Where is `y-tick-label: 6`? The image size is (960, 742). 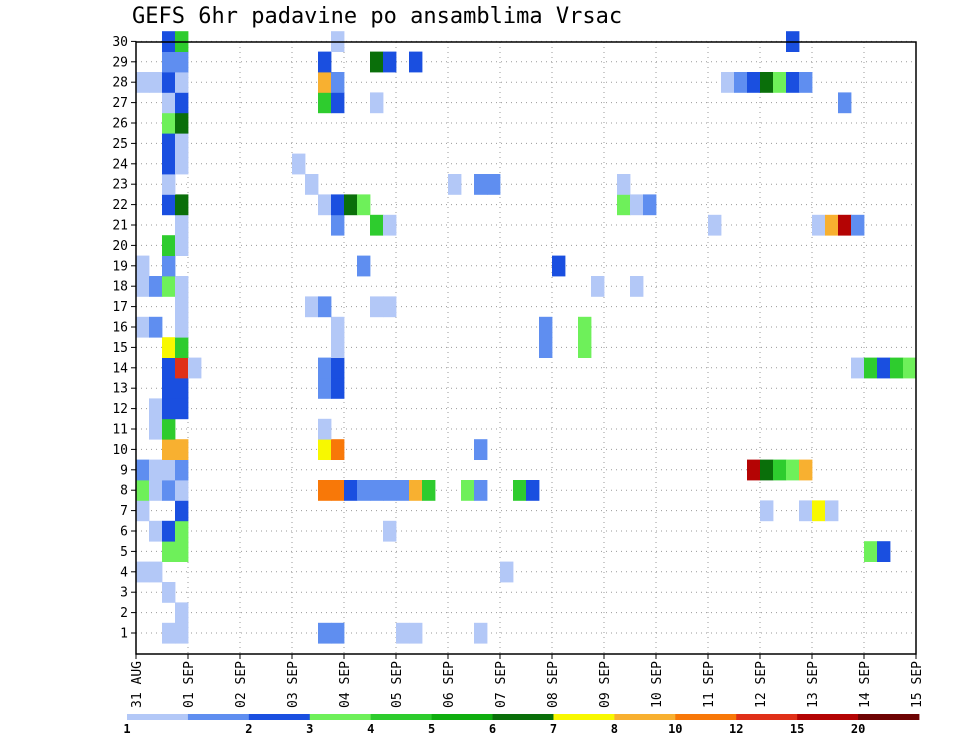
y-tick-label: 6 is located at coordinates (124, 532).